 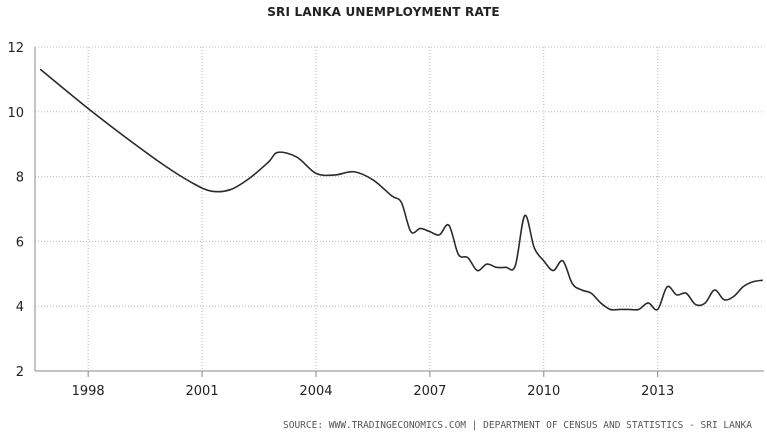 What do you see at coordinates (15, 113) in the screenshot?
I see `y-tick-label: 10` at bounding box center [15, 113].